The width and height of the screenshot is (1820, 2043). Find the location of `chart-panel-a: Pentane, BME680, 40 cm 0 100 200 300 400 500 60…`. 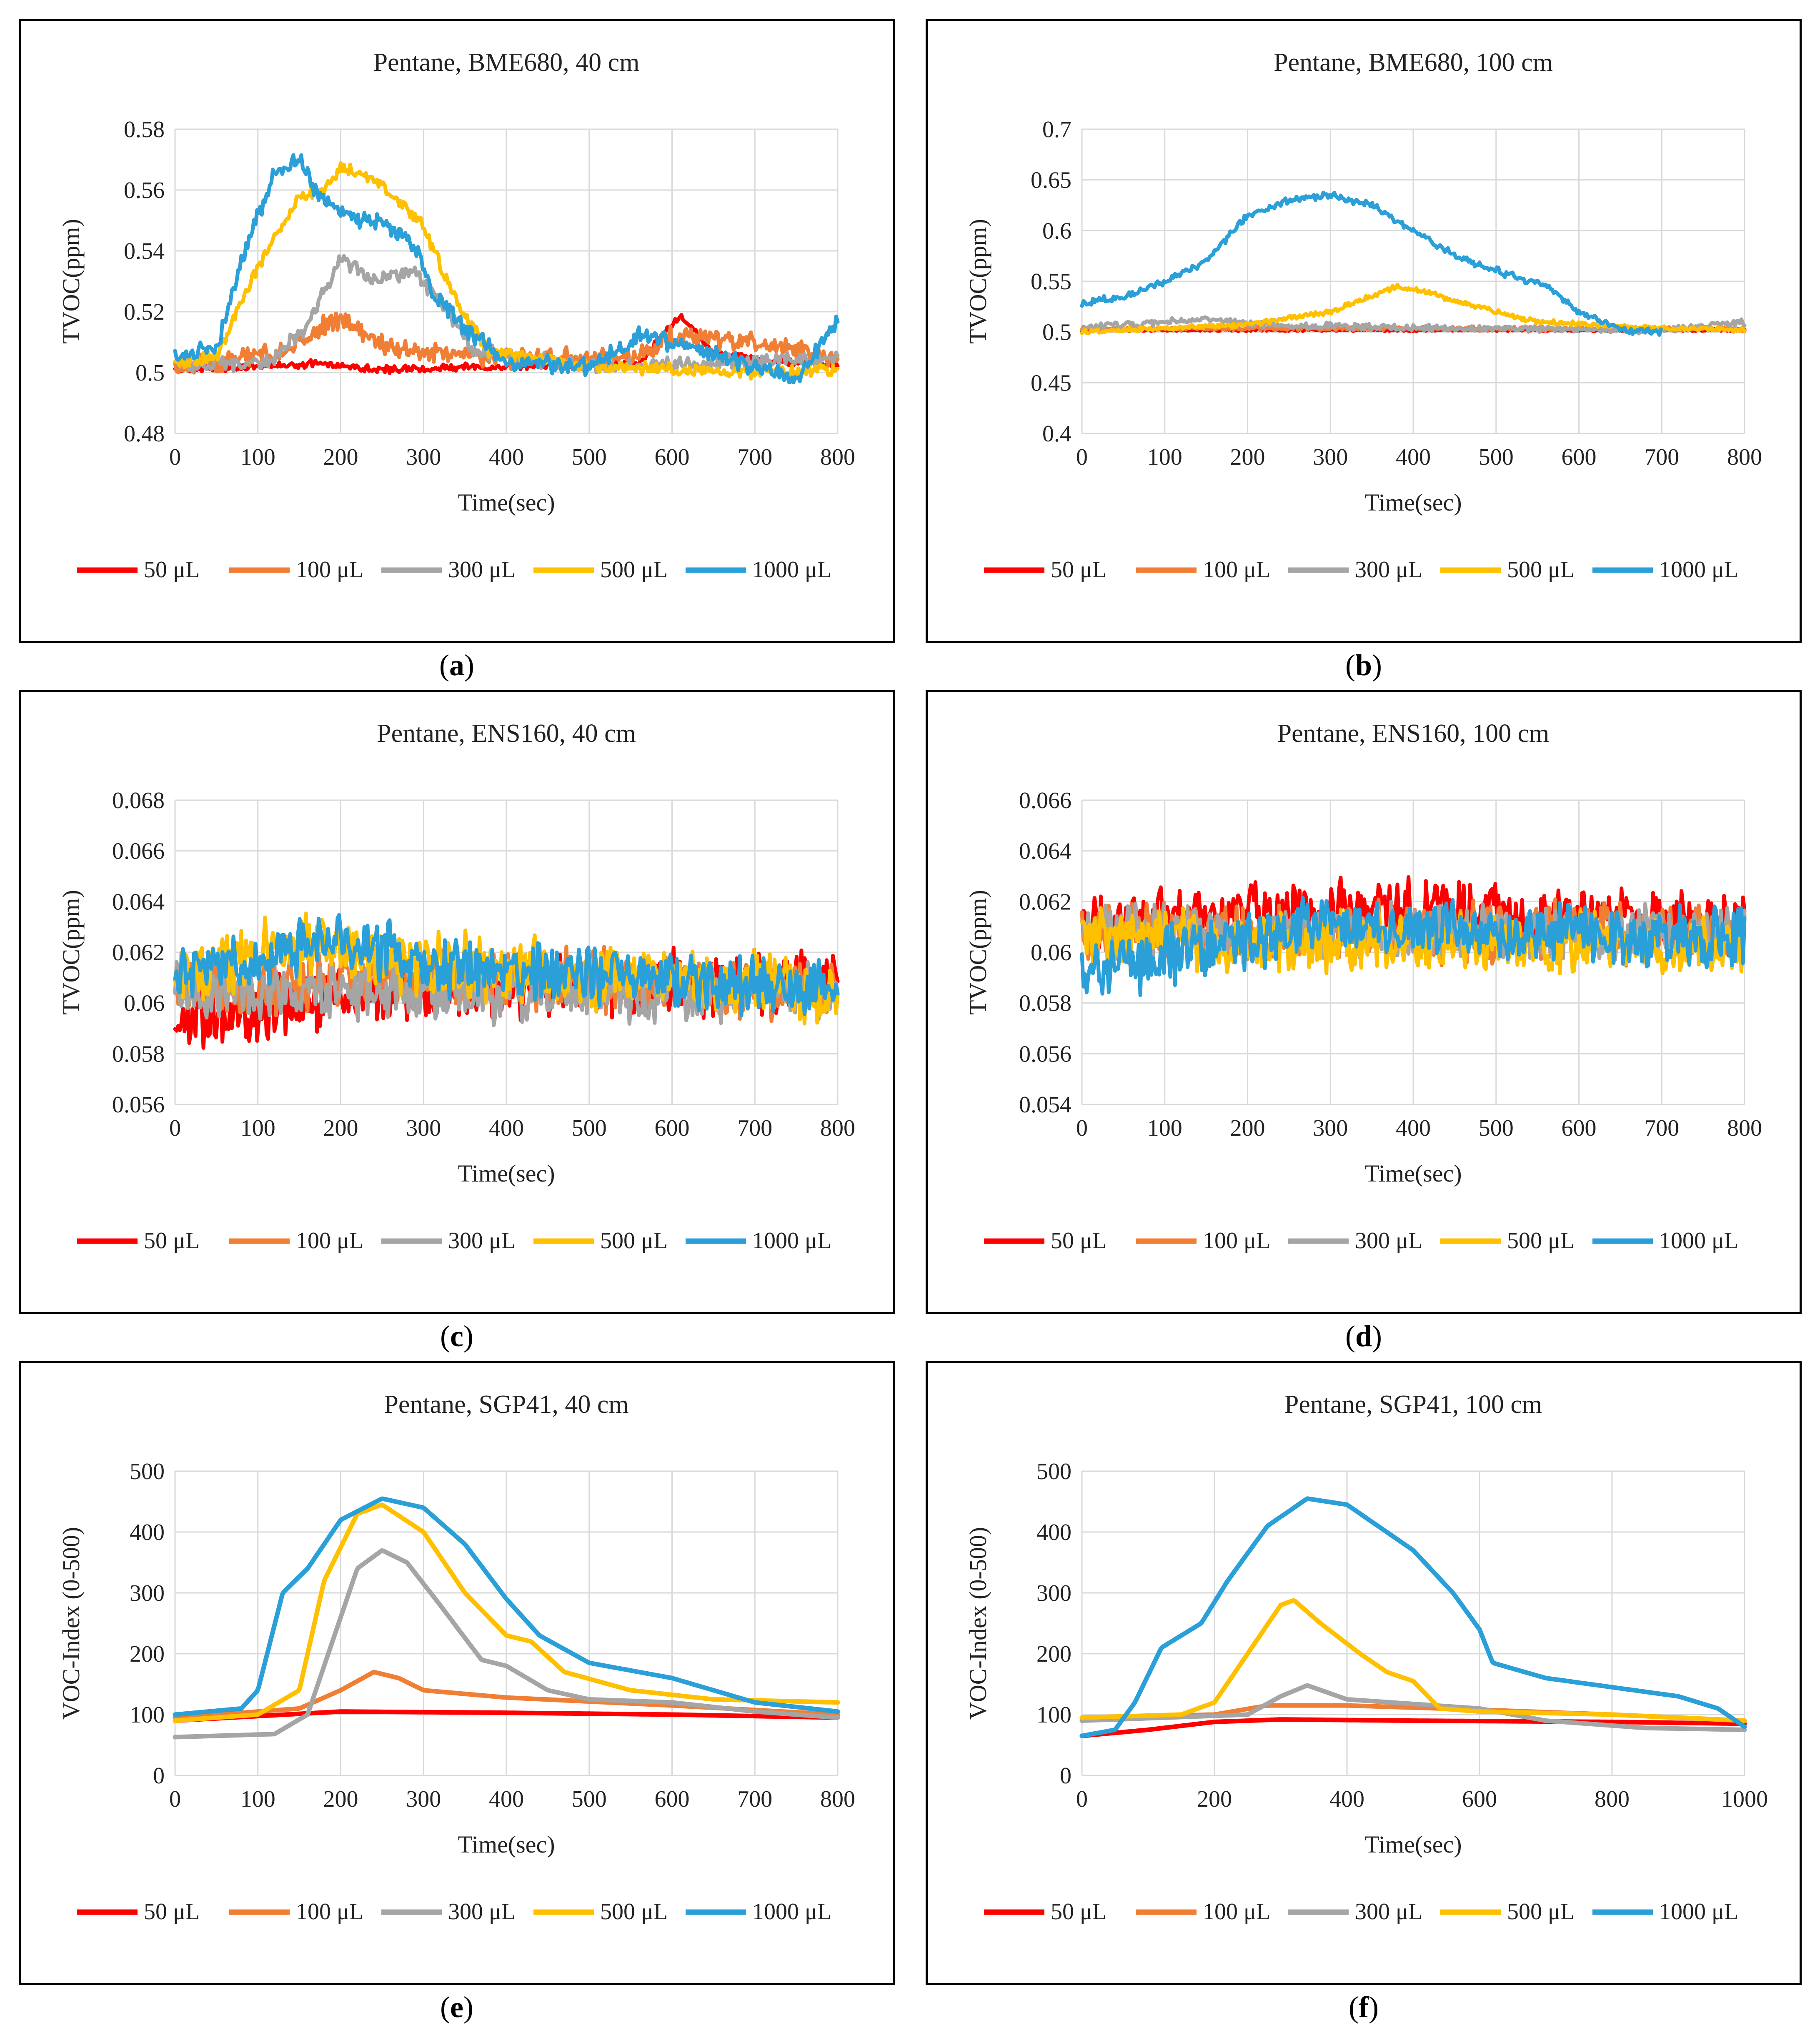

chart-panel-a: Pentane, BME680, 40 cm 0 100 200 300 400 500 60… is located at coordinates (457, 331).